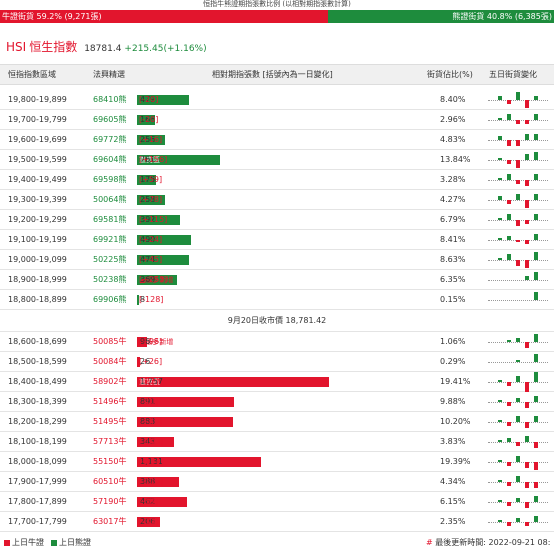 The image size is (554, 553). What do you see at coordinates (110, 501) in the screenshot?
I see `ref-warrant-link: 57190牛` at bounding box center [110, 501].